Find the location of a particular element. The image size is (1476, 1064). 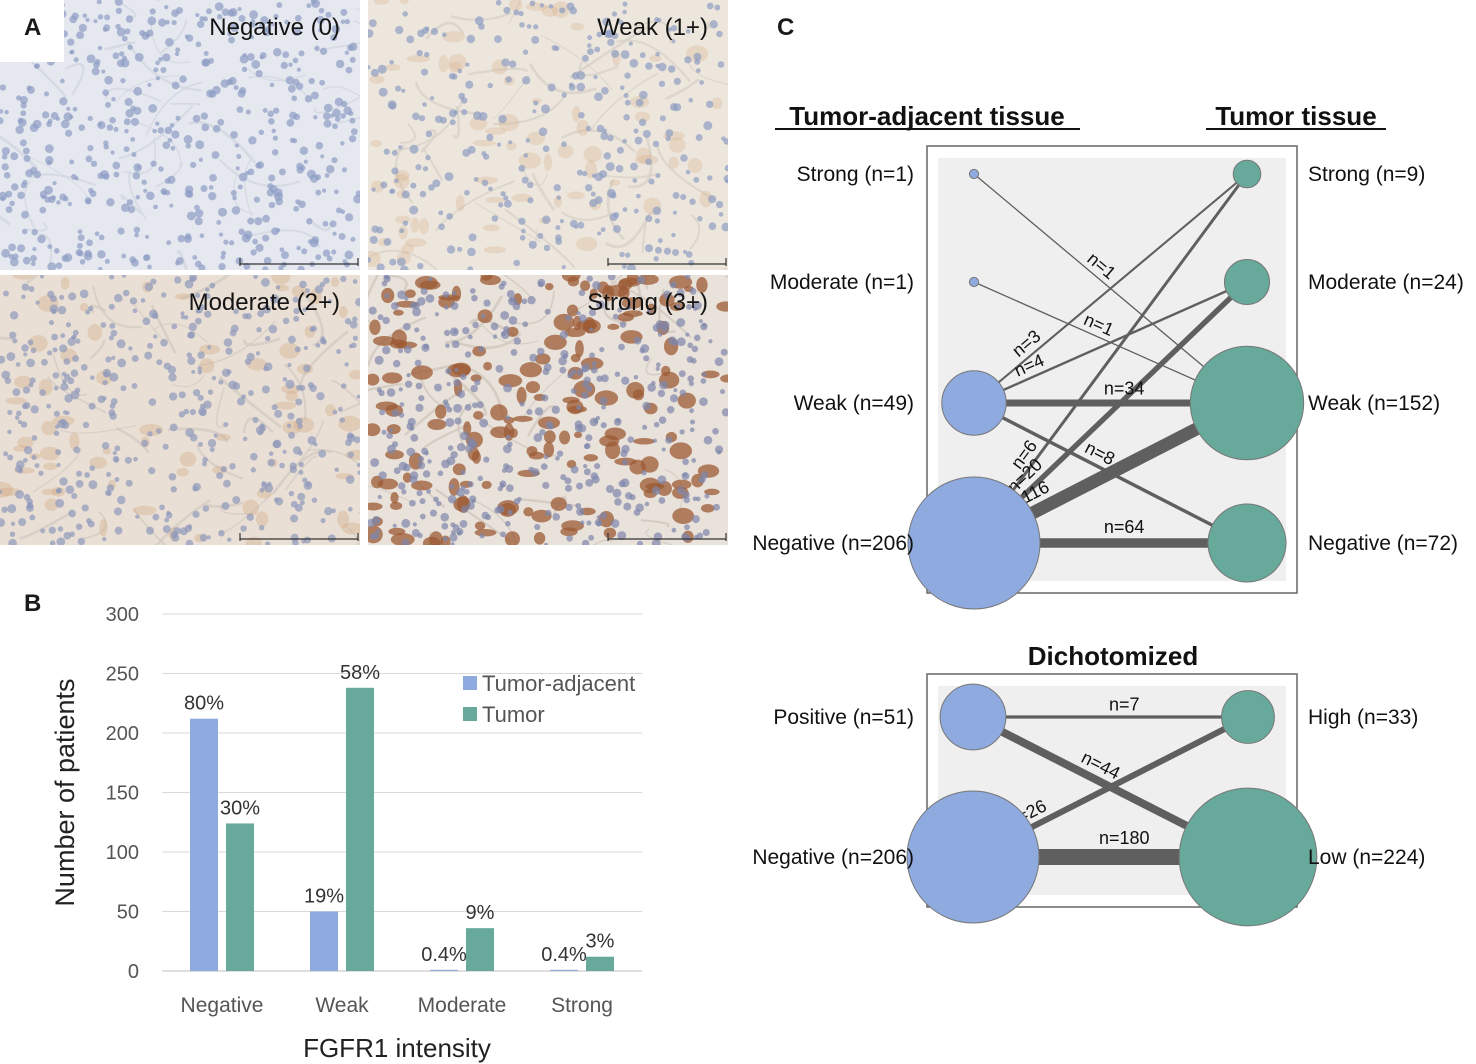

micrograph-label-negative: Negative (0) is located at coordinates (274, 27).